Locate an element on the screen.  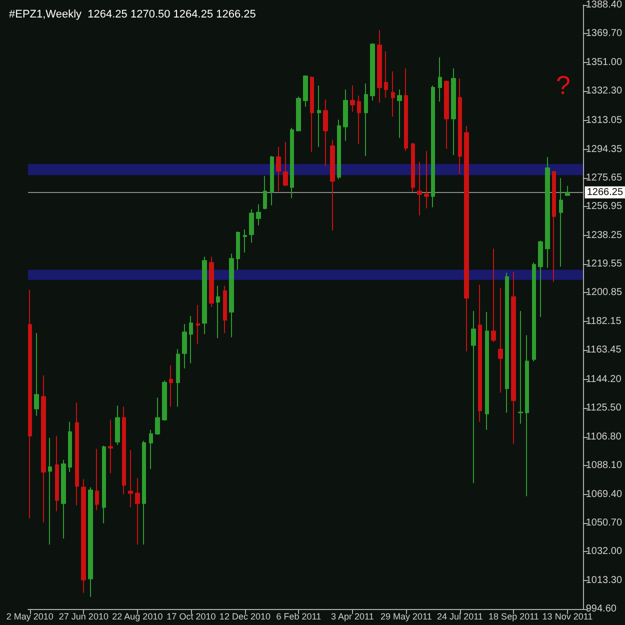
y-tick-label: 1163.45 is located at coordinates (604, 350).